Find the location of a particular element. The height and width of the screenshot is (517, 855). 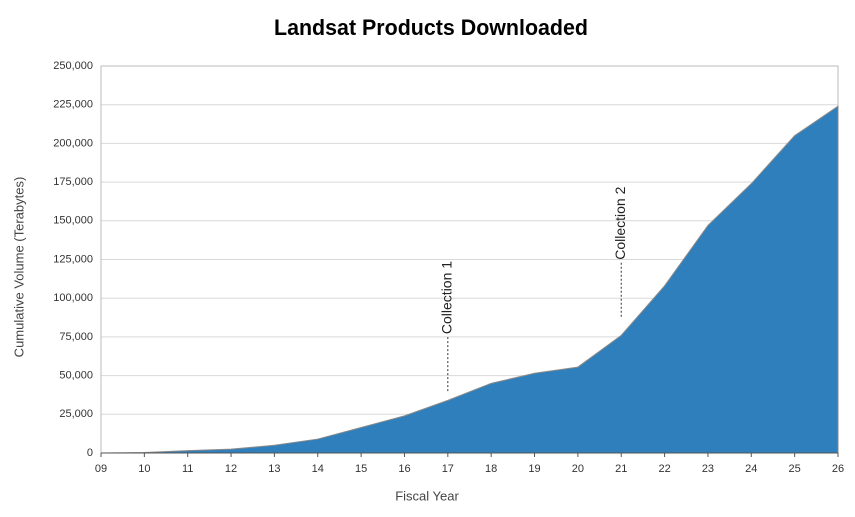

x-tick-label: 13 is located at coordinates (274, 469).